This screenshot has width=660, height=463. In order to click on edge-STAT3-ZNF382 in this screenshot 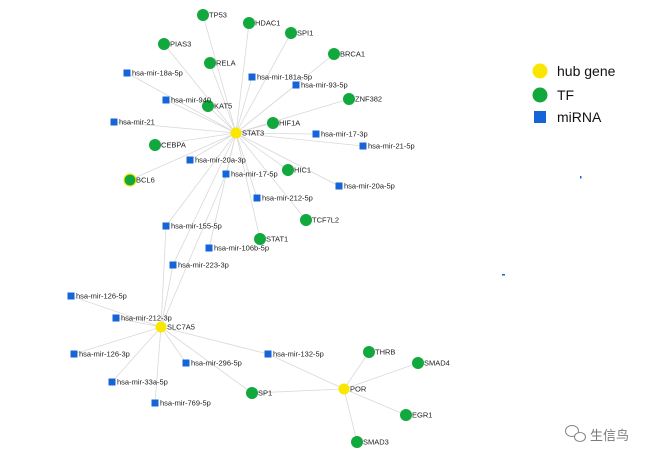, I will do `click(292, 116)`.